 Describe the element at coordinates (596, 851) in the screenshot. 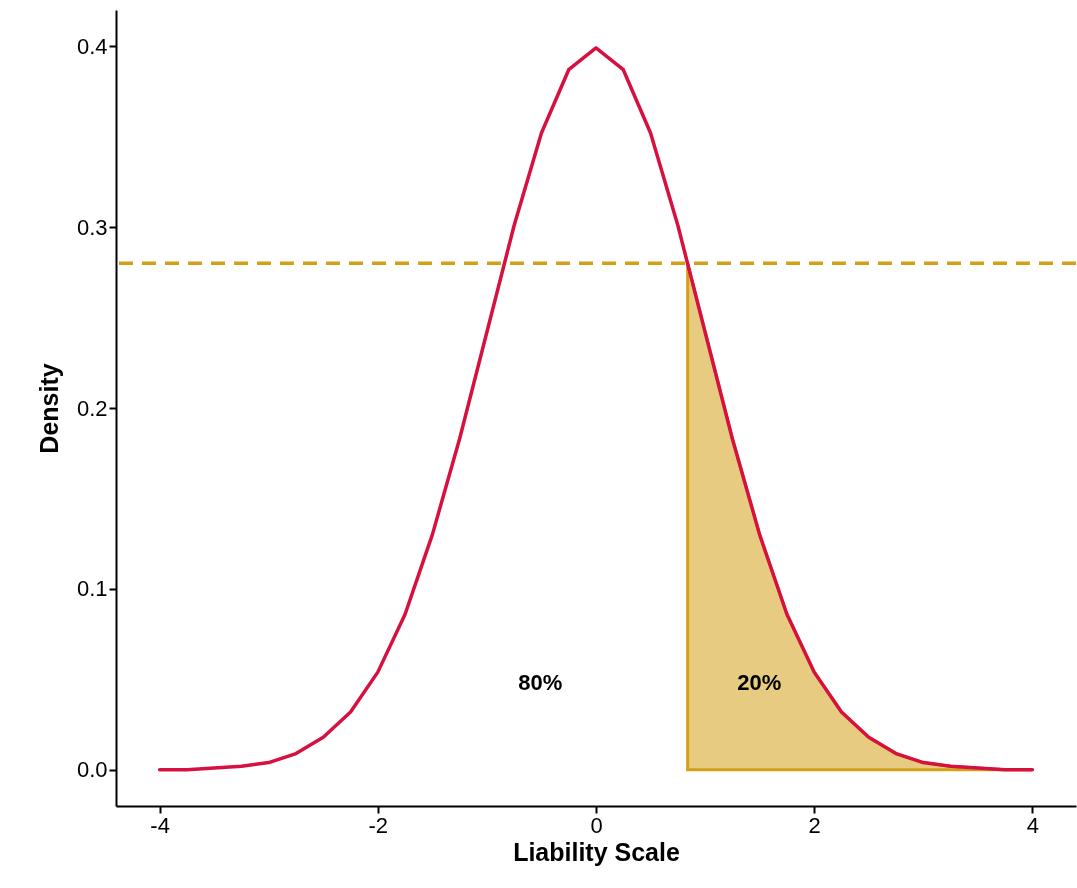

I see `x-axis-title: Liability Scale` at that location.